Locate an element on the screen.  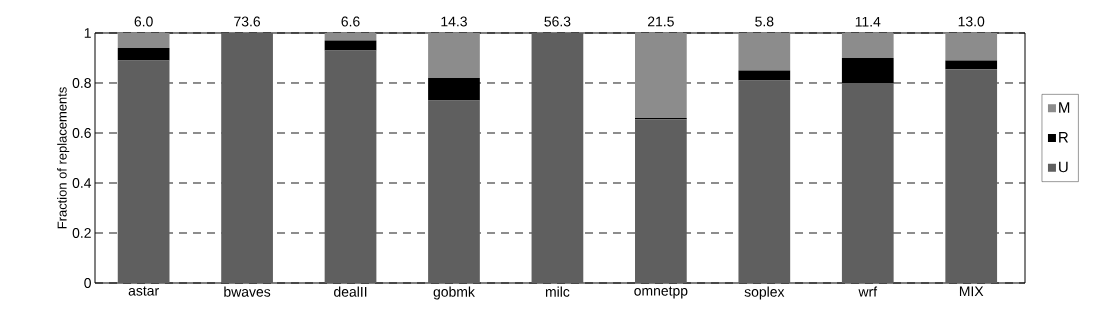
annotation: 6.0 is located at coordinates (143, 21).